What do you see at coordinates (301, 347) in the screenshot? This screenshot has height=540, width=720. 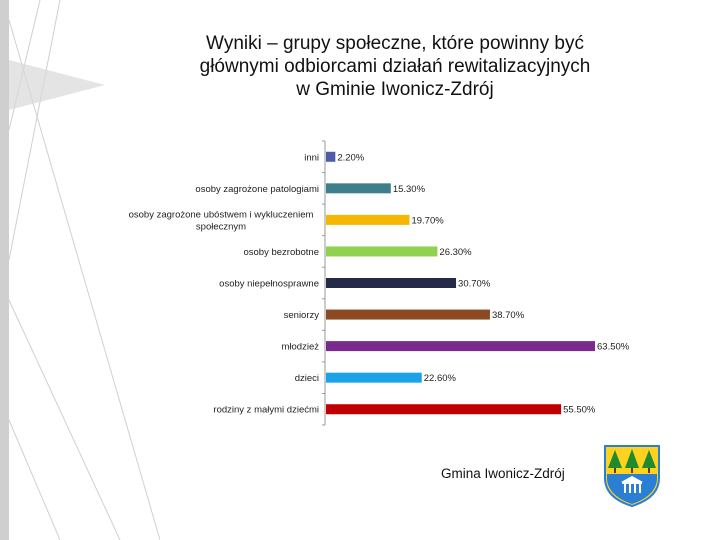 I see `category-label: młodzież` at bounding box center [301, 347].